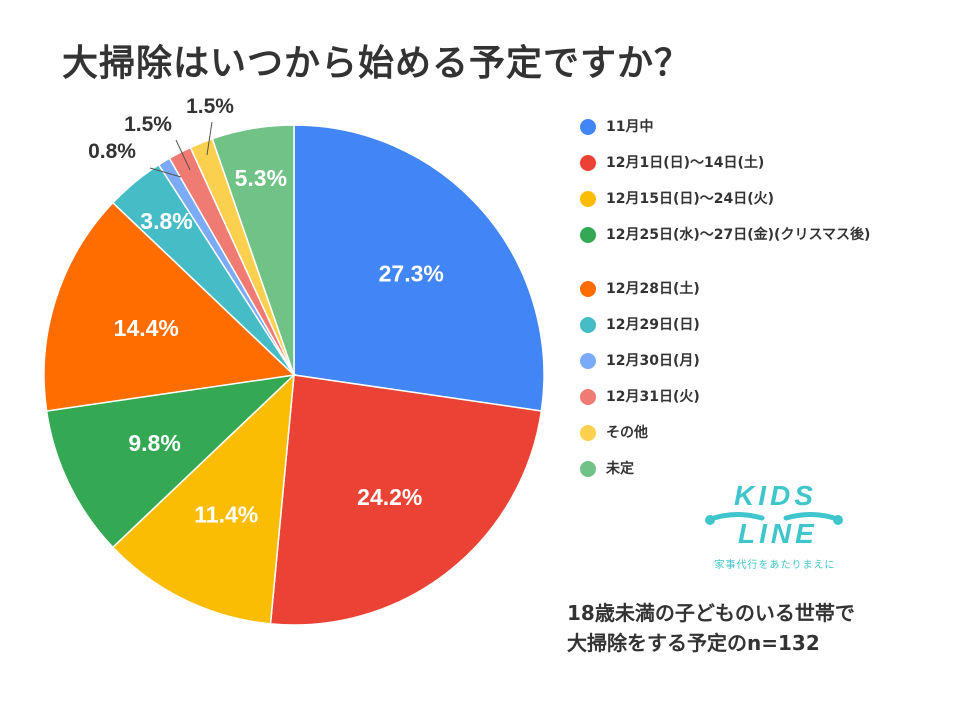  What do you see at coordinates (226, 514) in the screenshot?
I see `slice-label-3: 11.4%` at bounding box center [226, 514].